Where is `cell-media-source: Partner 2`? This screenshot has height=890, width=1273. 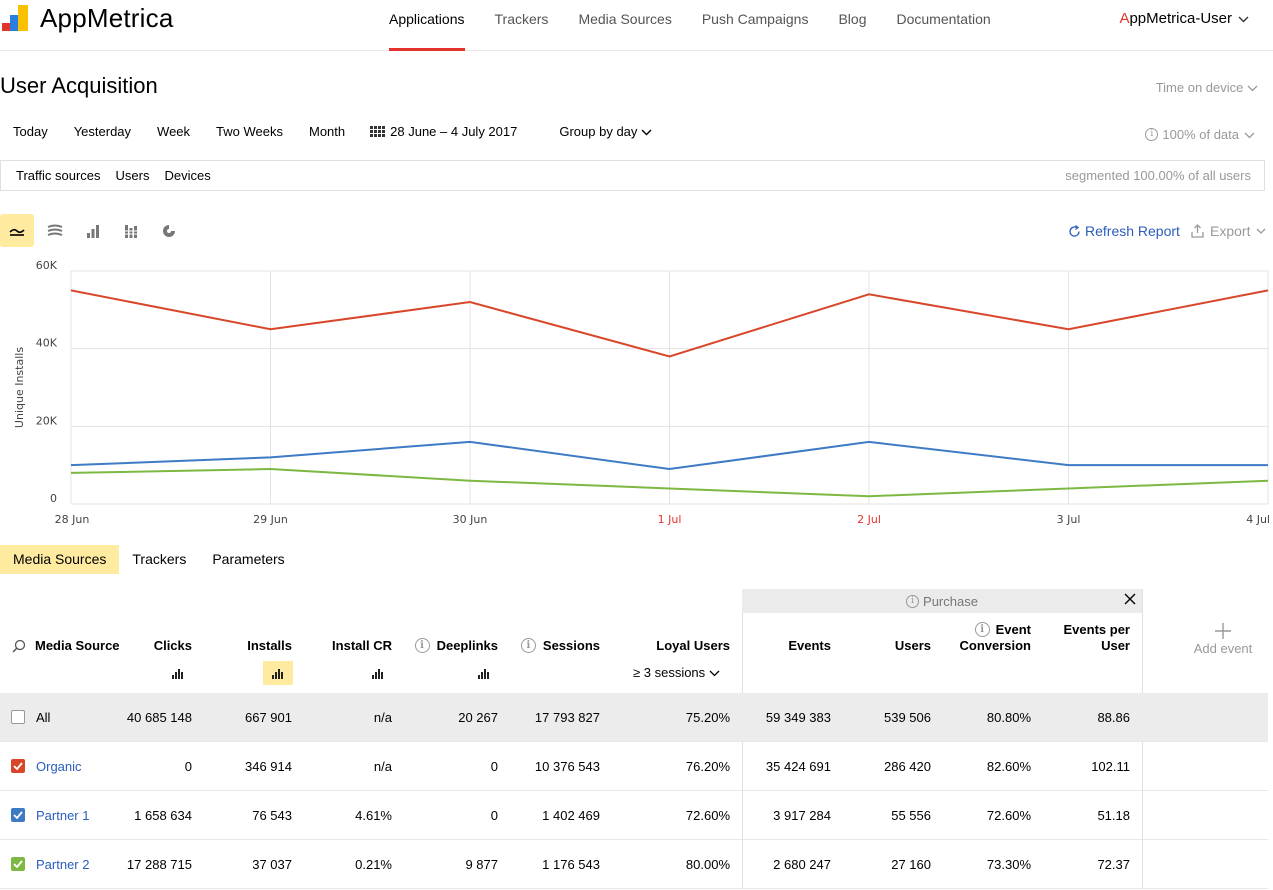 cell-media-source: Partner 2 is located at coordinates (63, 864).